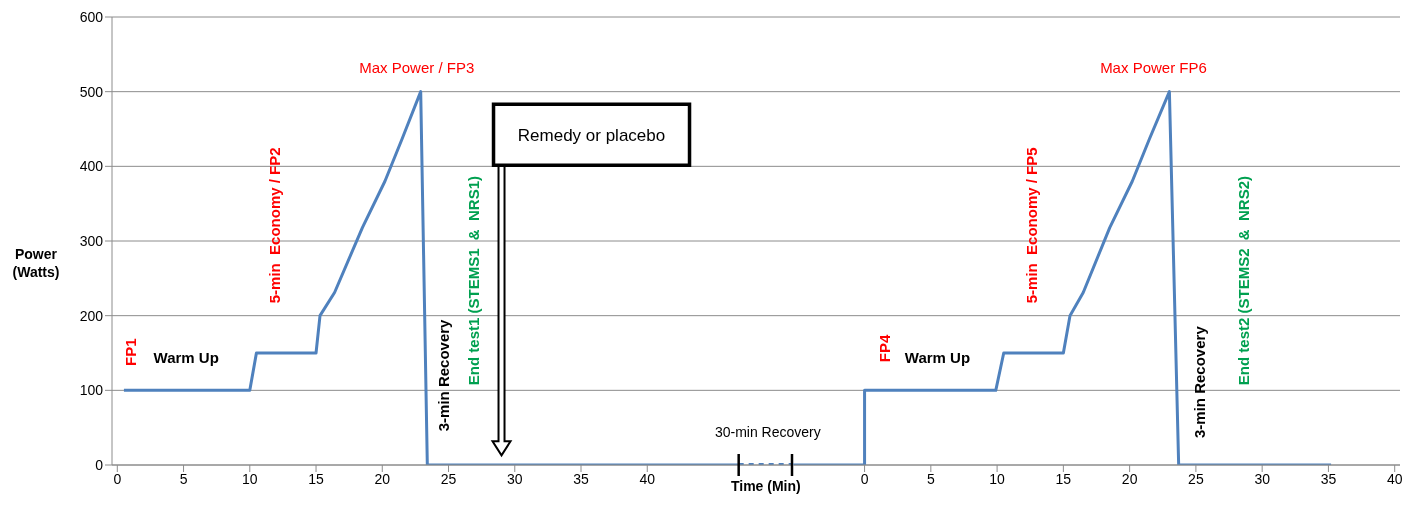 This screenshot has width=1419, height=519. What do you see at coordinates (1032, 225) in the screenshot?
I see `annotation: 5-min Economy / FP5` at bounding box center [1032, 225].